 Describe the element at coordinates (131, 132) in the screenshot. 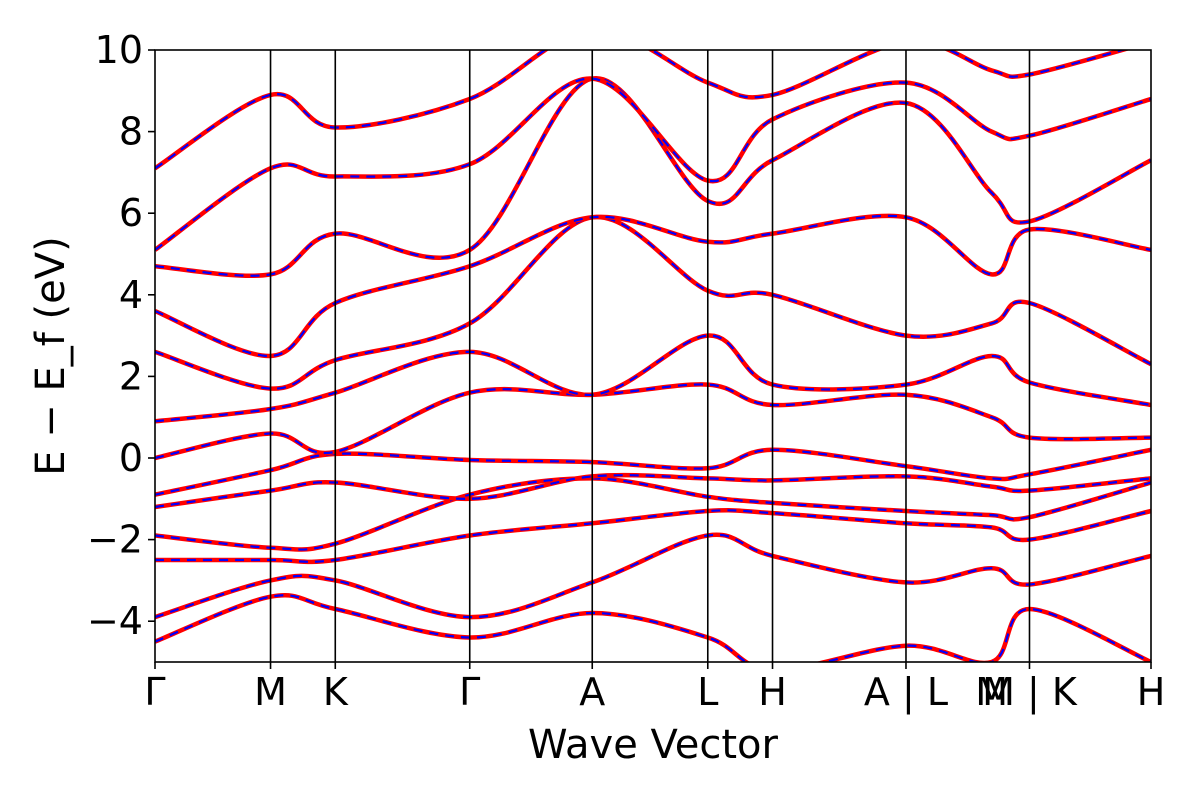

I see `y-tick-label: 8` at that location.